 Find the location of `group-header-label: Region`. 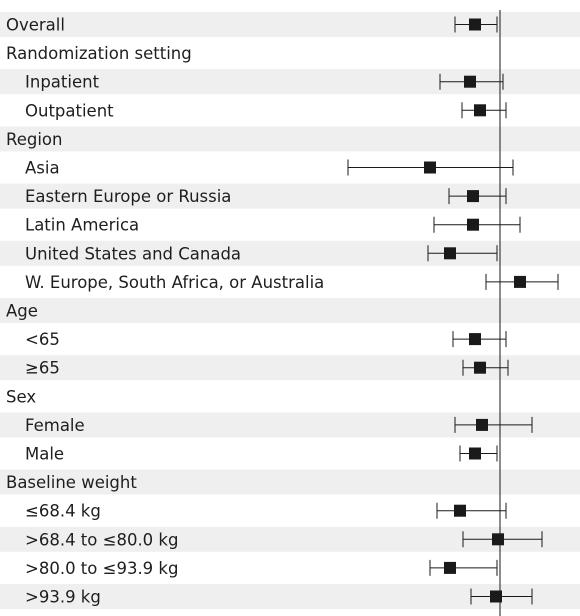

group-header-label: Region is located at coordinates (34, 139).